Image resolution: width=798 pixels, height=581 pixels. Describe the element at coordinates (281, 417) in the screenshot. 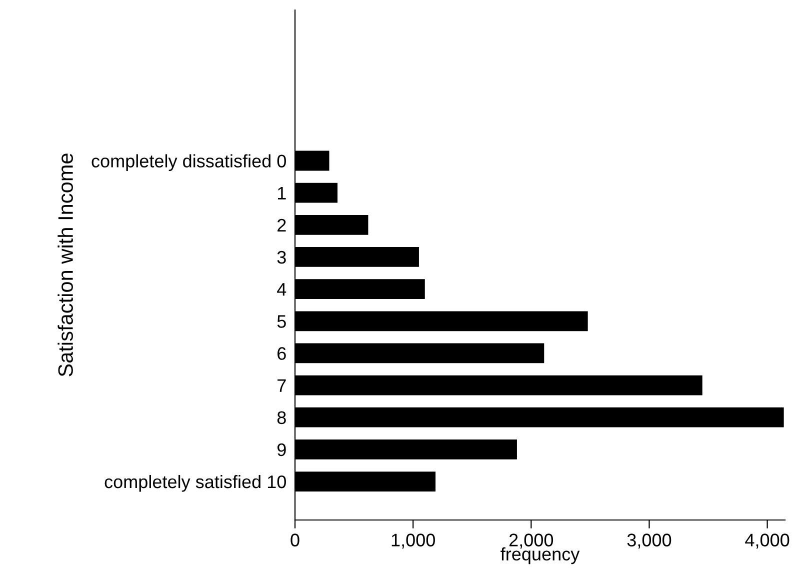

I see `y-tick-label: 8` at that location.